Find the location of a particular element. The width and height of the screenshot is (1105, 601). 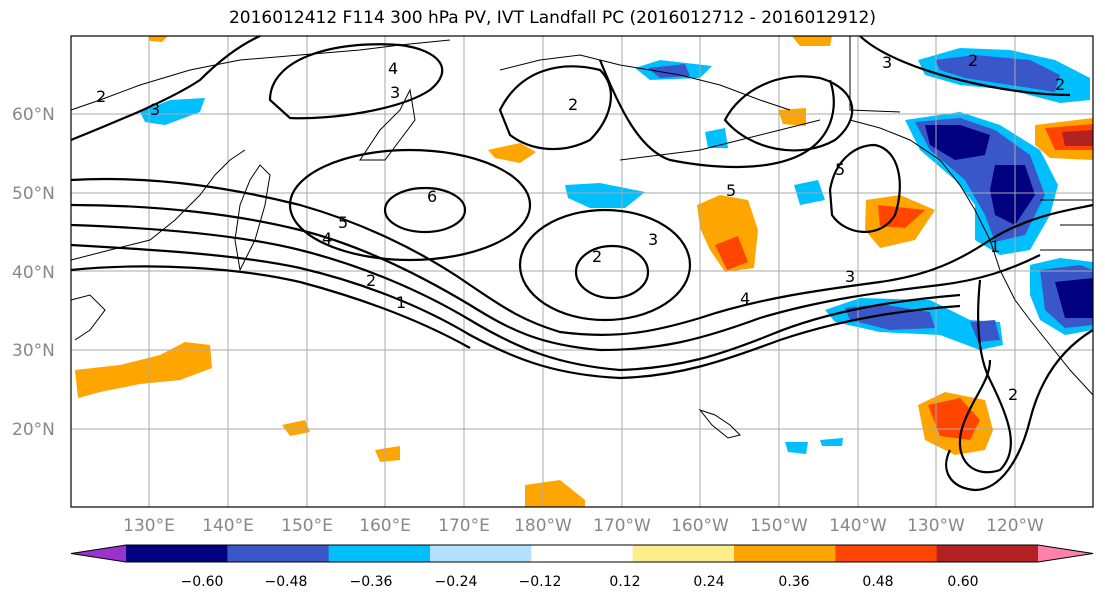

lon-label: 140°E is located at coordinates (228, 526).